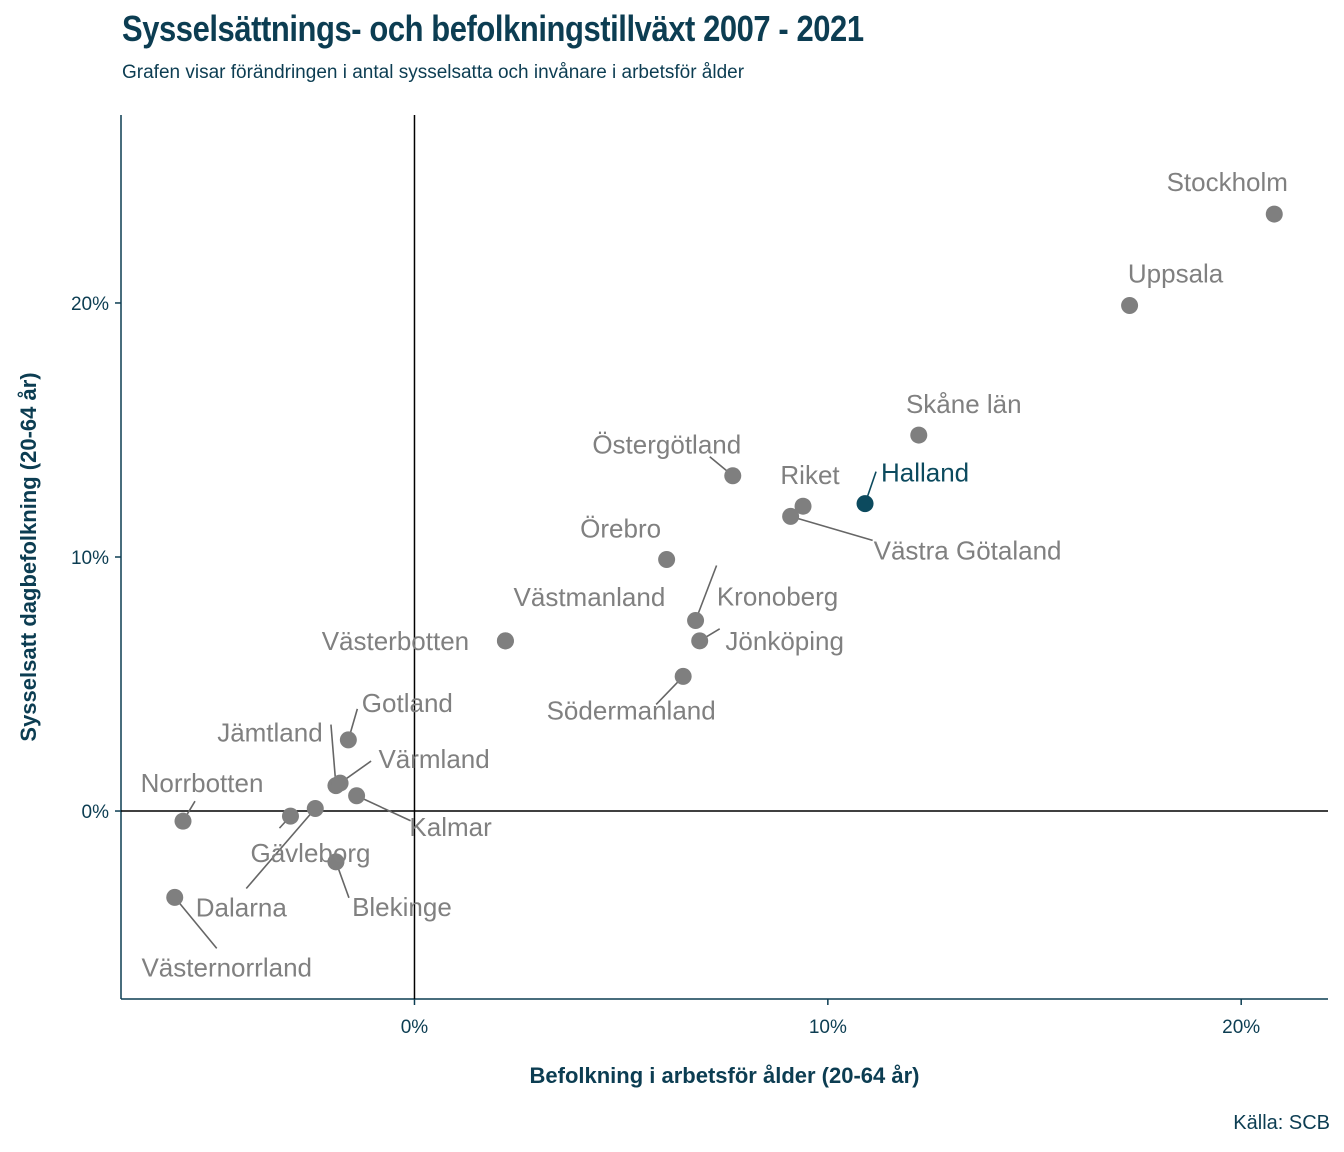 The height and width of the screenshot is (1152, 1344). What do you see at coordinates (175, 897) in the screenshot?
I see `point-vasternorrland` at bounding box center [175, 897].